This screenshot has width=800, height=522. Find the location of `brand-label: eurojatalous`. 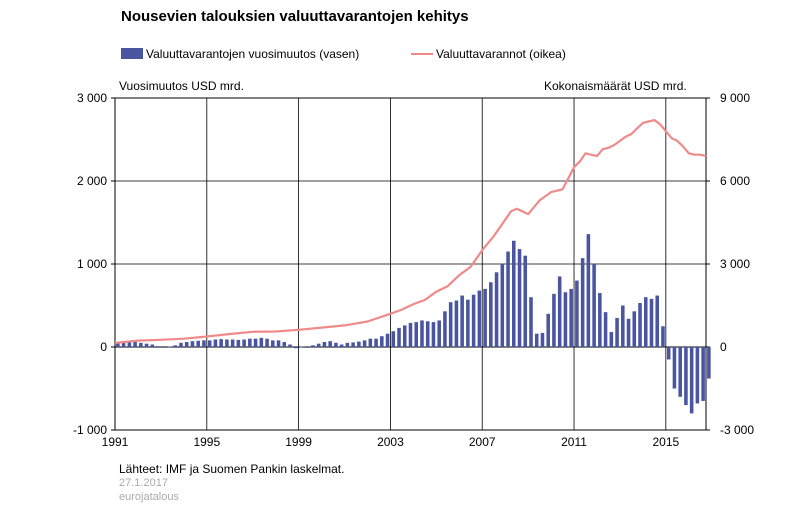

brand-label: eurojatalous is located at coordinates (149, 497).